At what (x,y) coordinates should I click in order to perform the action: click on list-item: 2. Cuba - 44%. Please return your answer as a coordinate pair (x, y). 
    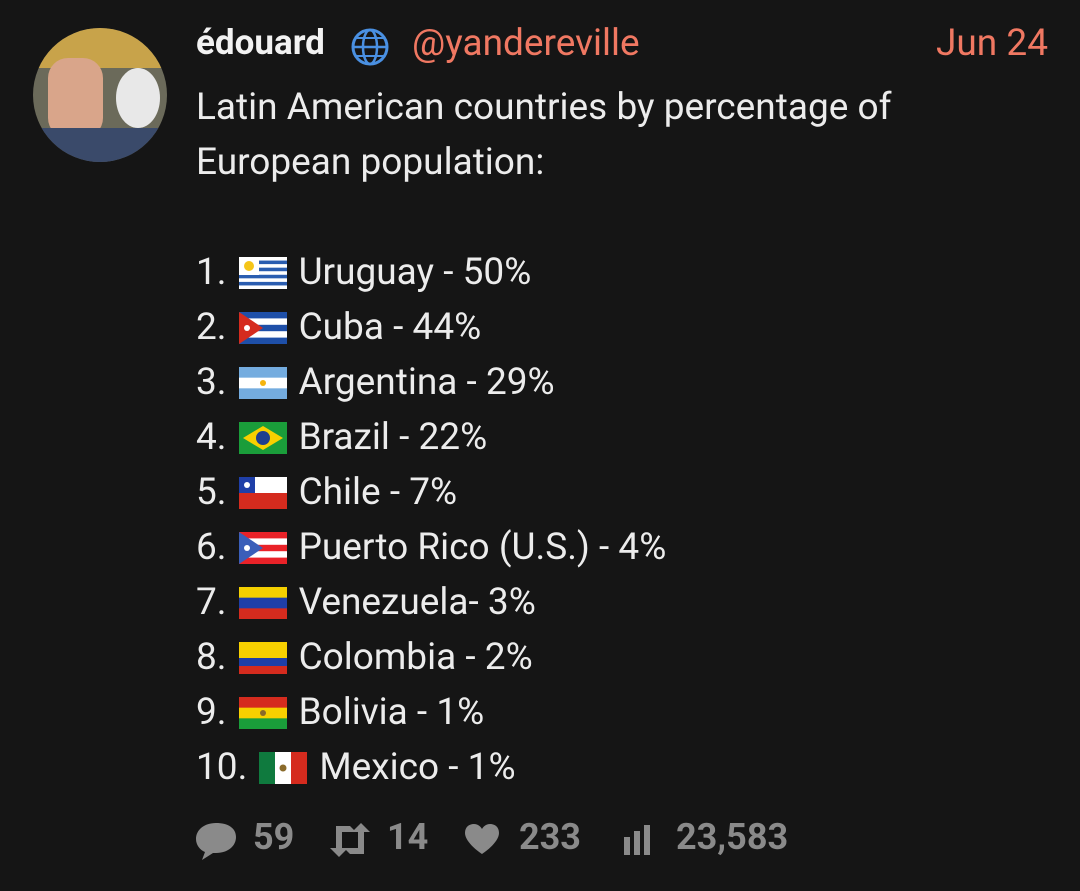
    Looking at the image, I should click on (338, 327).